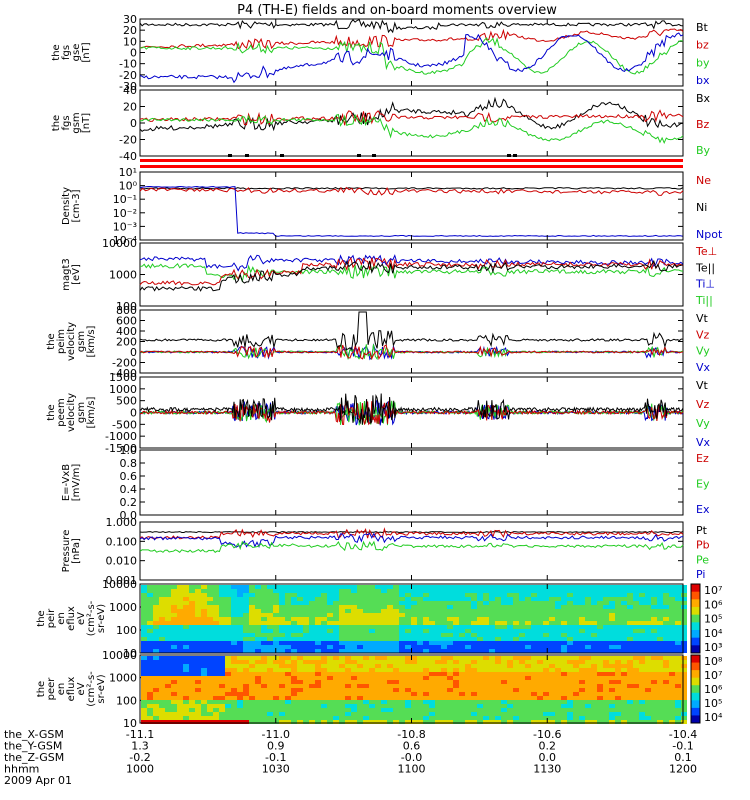 Image resolution: width=750 pixels, height=800 pixels. What do you see at coordinates (411, 352) in the screenshot?
I see `series-line` at bounding box center [411, 352].